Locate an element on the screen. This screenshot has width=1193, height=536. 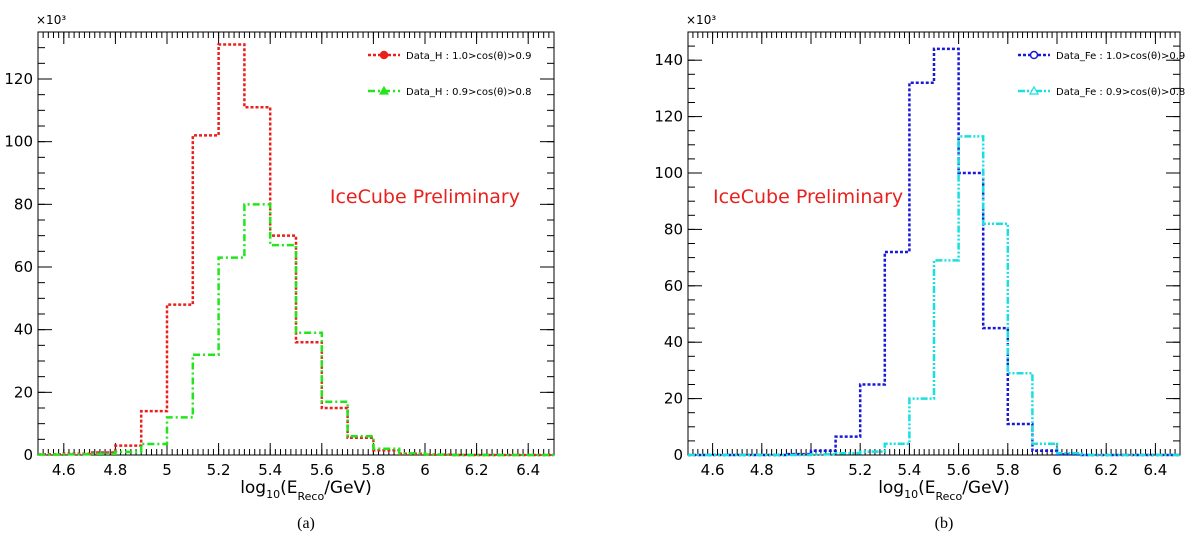
legend-label: Data_H : 1.0>cos(θ)>0.9 is located at coordinates (468, 56).